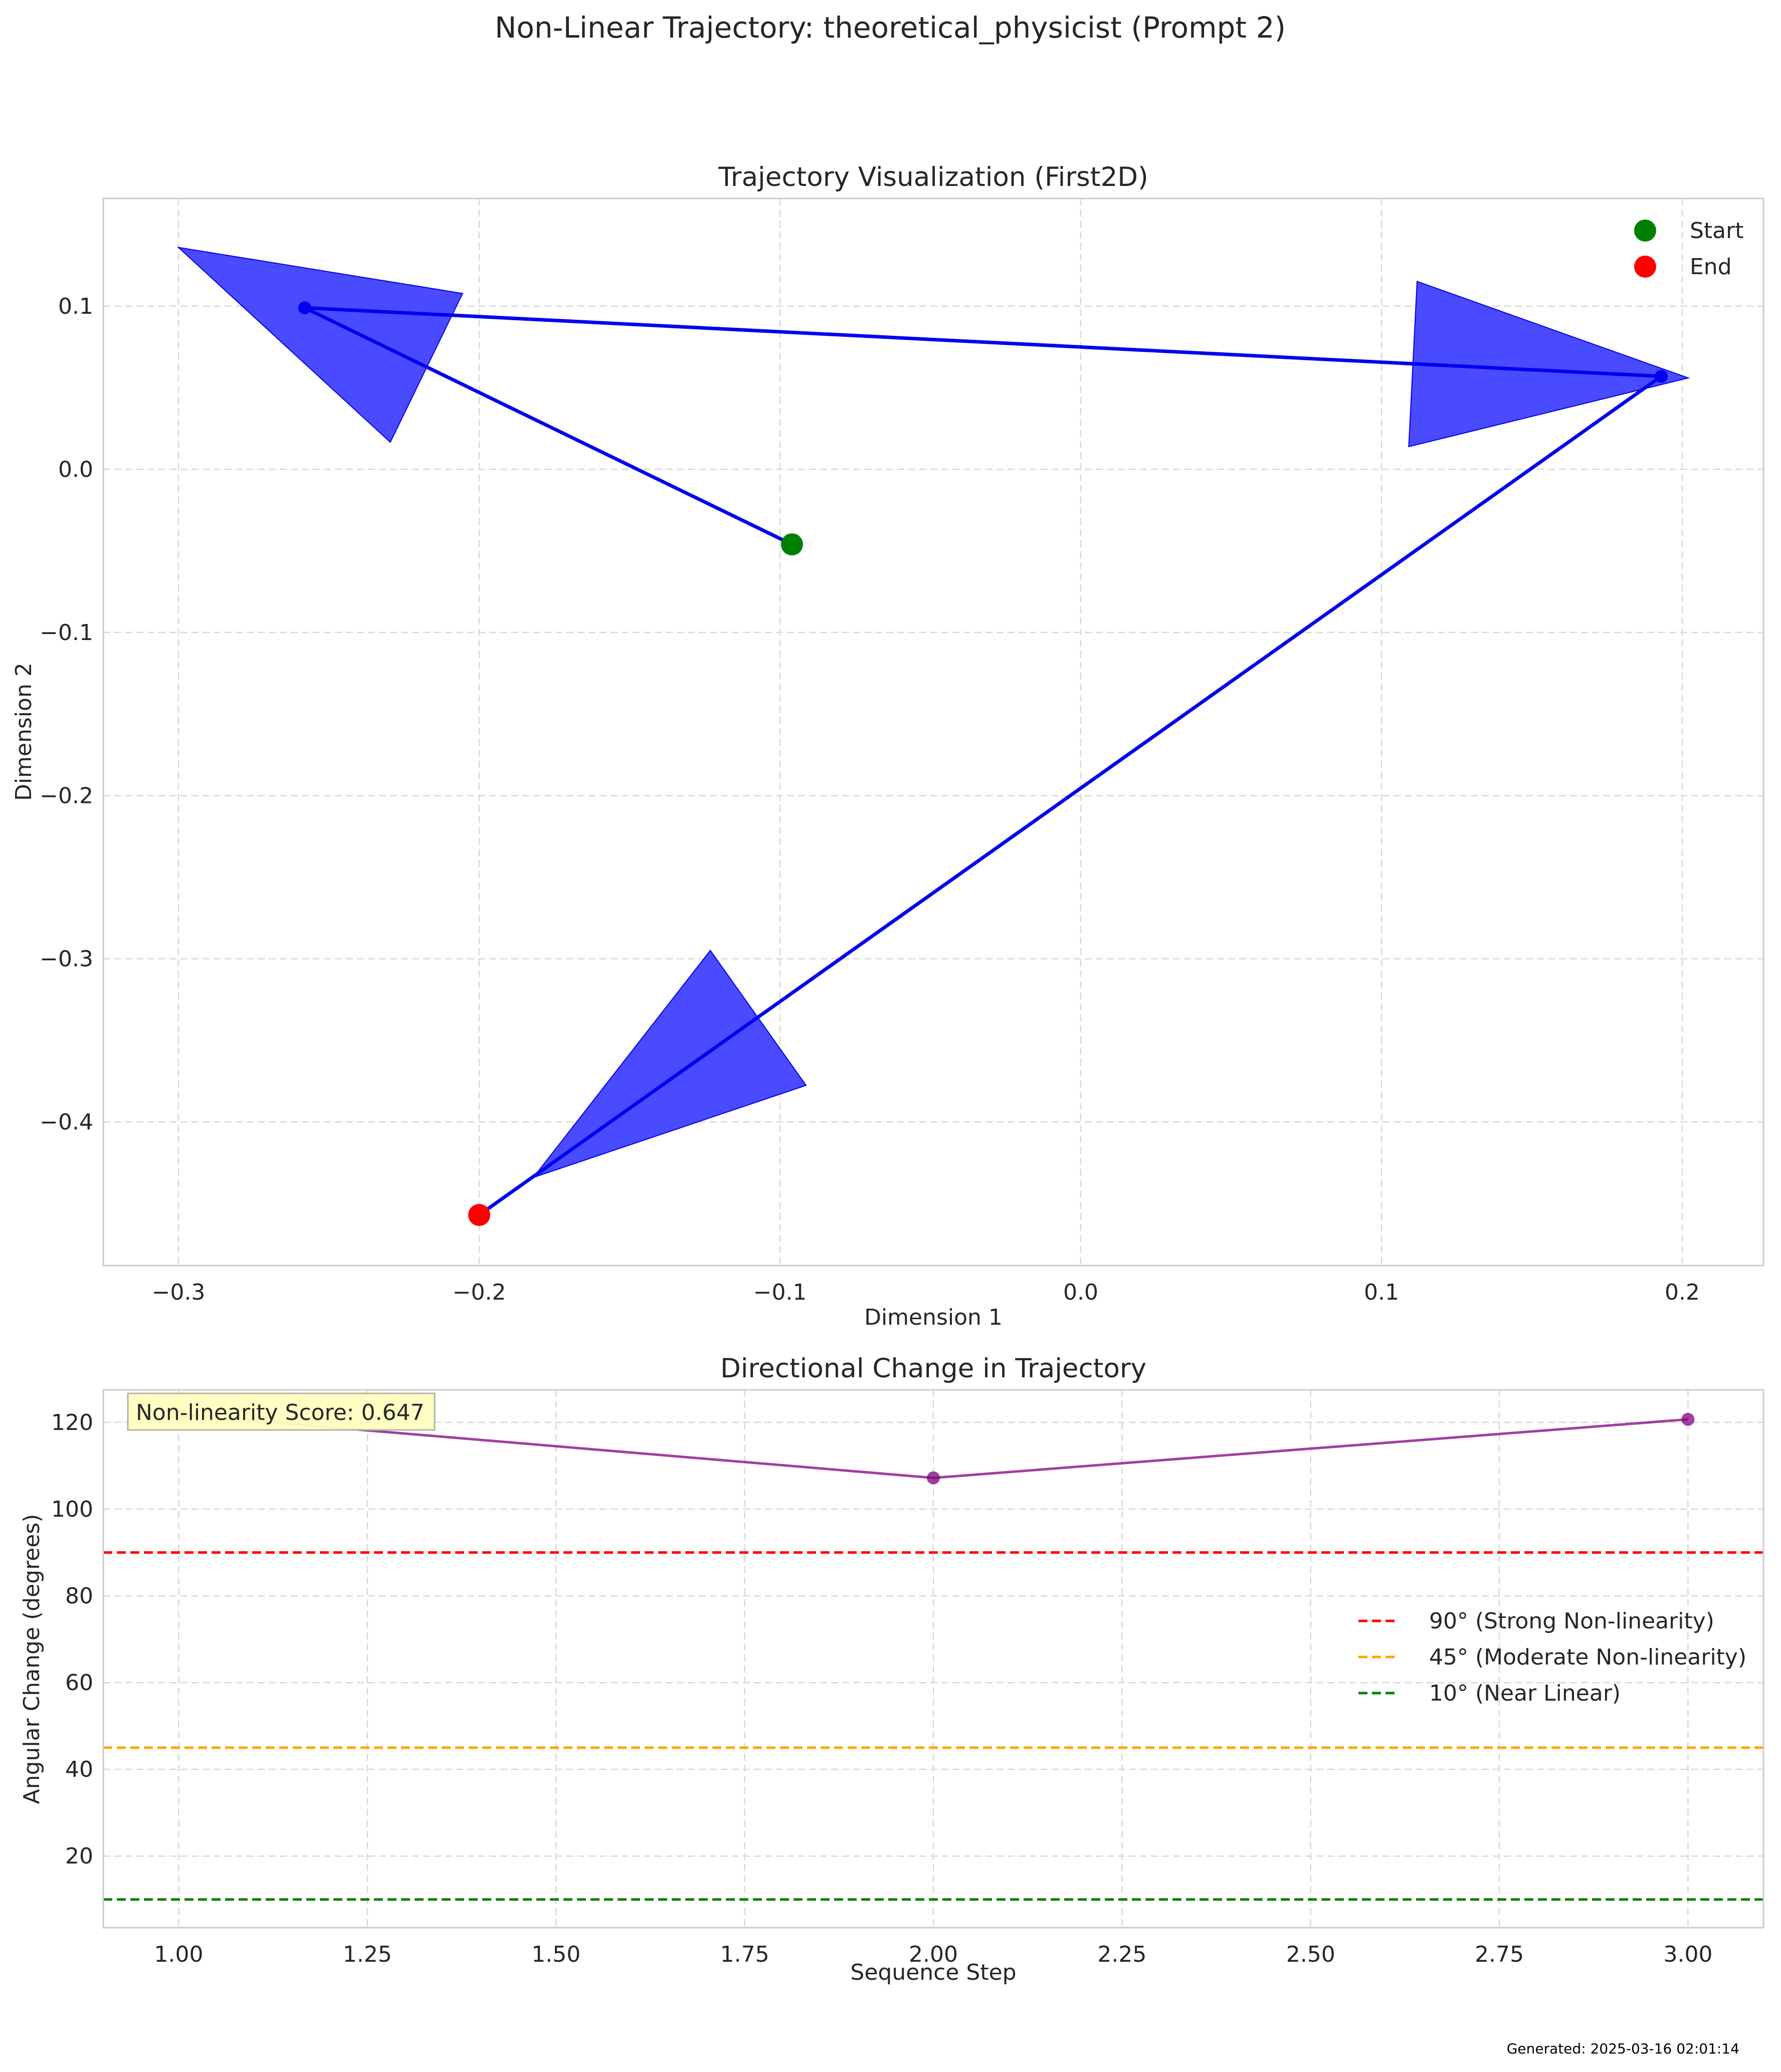  Describe the element at coordinates (79, 1683) in the screenshot. I see `directional-y-tick-label: 60` at that location.